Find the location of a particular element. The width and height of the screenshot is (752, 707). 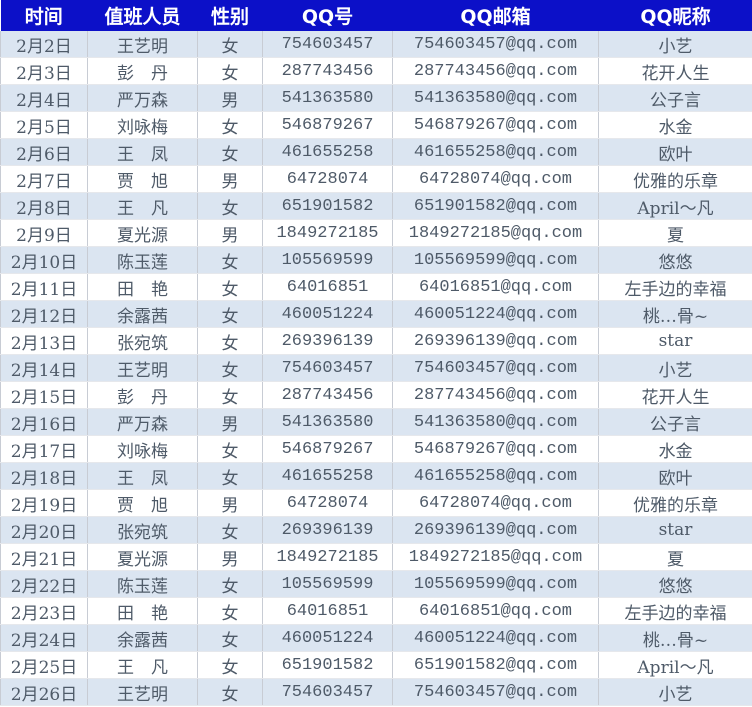

cell-date: 2月20日 is located at coordinates (44, 530).